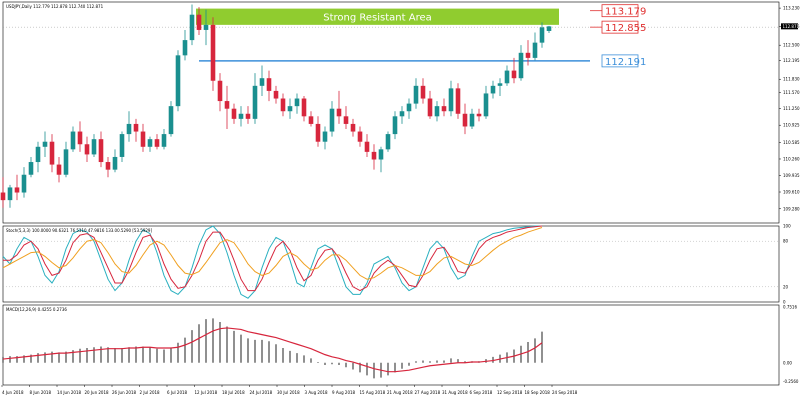 The height and width of the screenshot is (400, 800). What do you see at coordinates (791, 108) in the screenshot?
I see `price-axis-label: 111.250` at bounding box center [791, 108].